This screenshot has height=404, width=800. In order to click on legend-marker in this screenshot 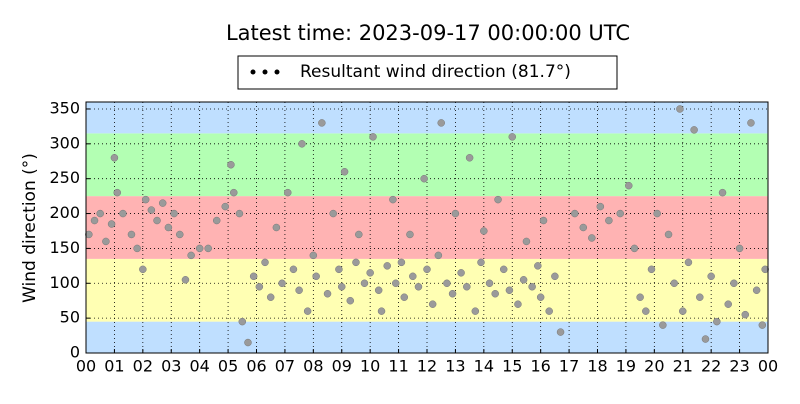, I will do `click(277, 72)`.